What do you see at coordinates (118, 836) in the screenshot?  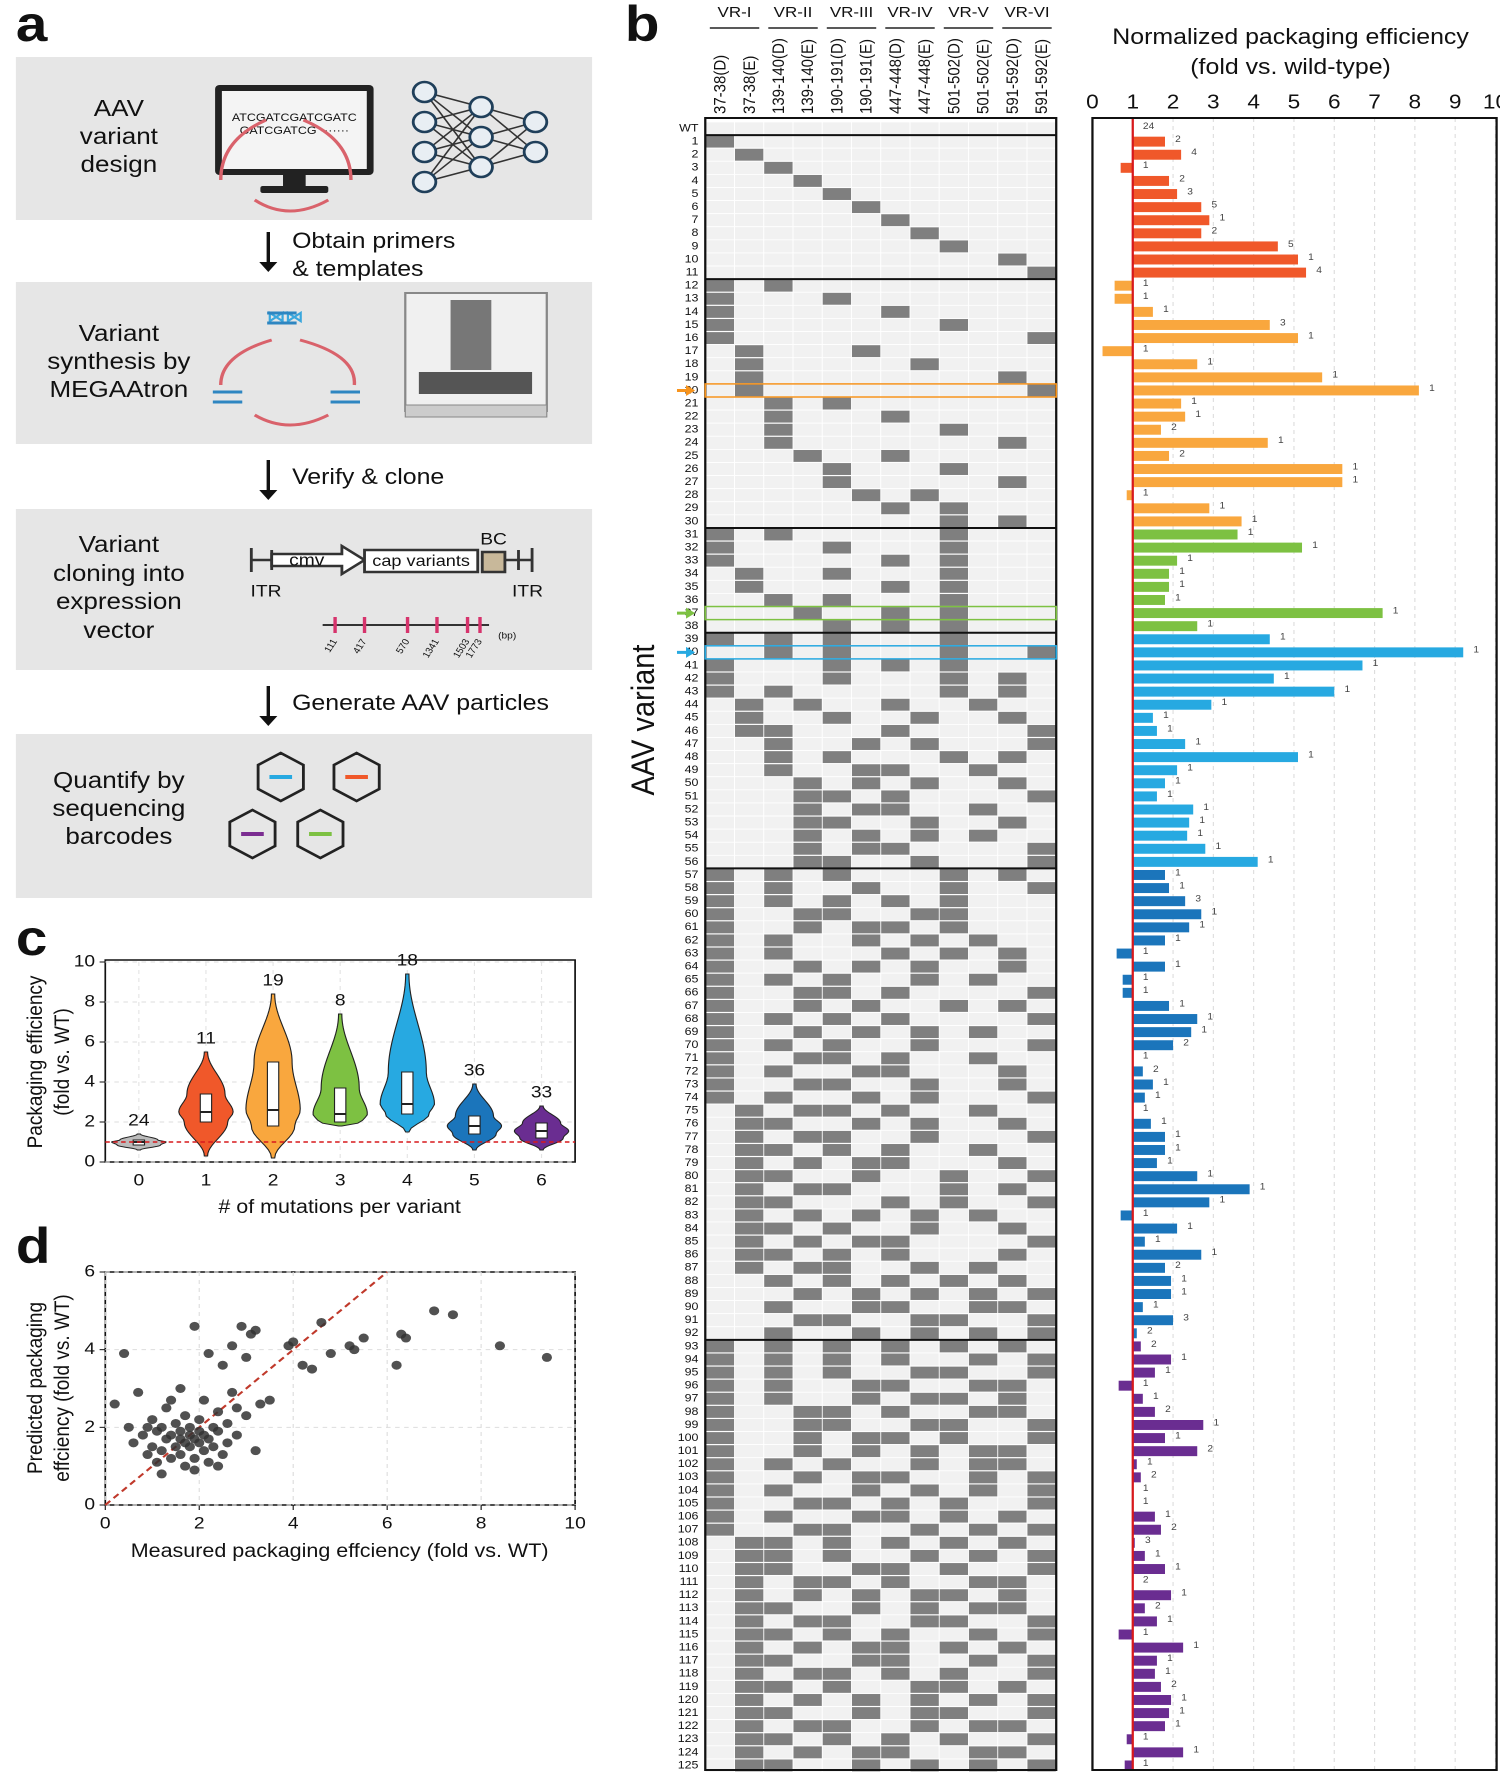 I see `step-text: barcodes` at bounding box center [118, 836].